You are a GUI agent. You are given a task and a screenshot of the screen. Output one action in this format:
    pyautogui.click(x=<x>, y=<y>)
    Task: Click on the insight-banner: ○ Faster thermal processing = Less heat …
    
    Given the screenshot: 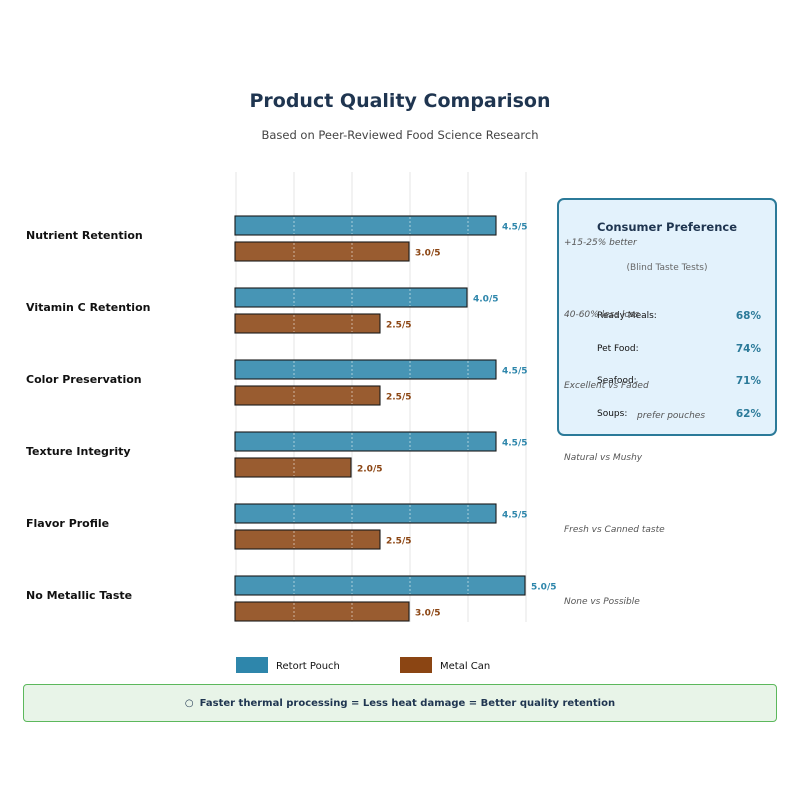 What is the action you would take?
    pyautogui.click(x=400, y=703)
    